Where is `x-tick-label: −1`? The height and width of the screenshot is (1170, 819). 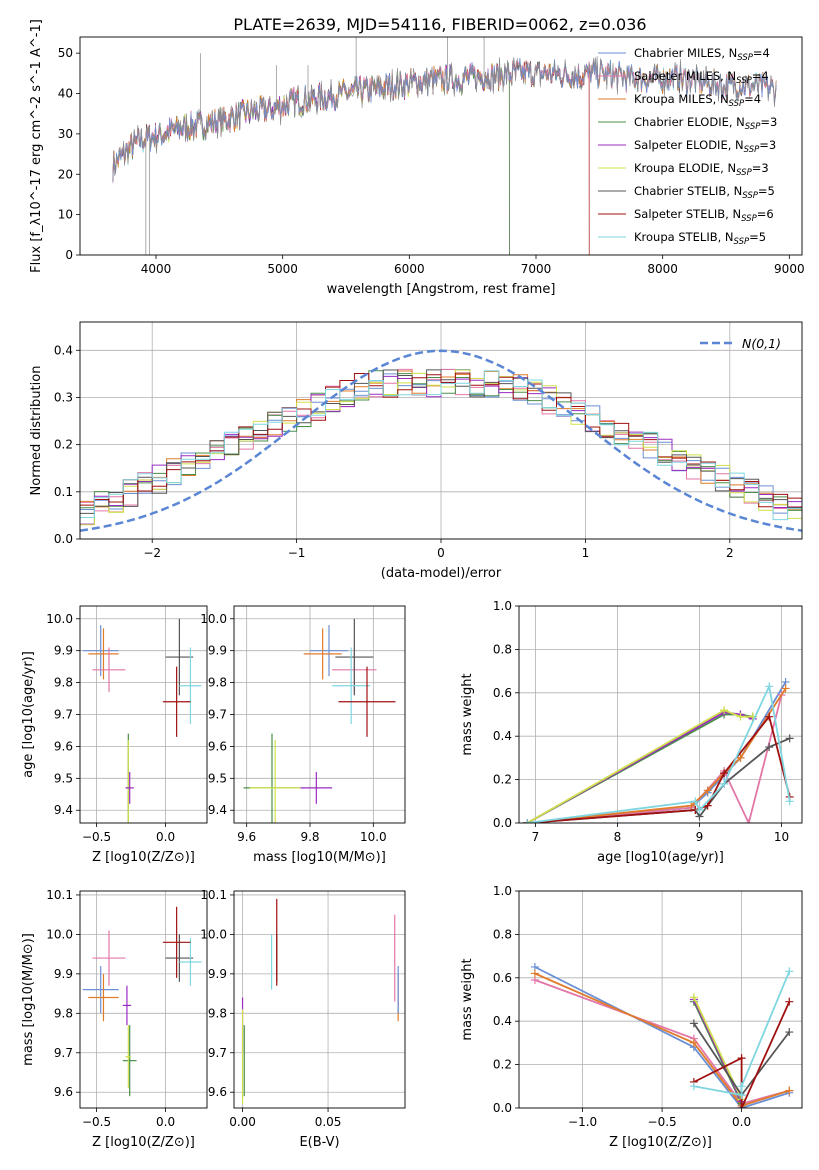 x-tick-label: −1 is located at coordinates (297, 553).